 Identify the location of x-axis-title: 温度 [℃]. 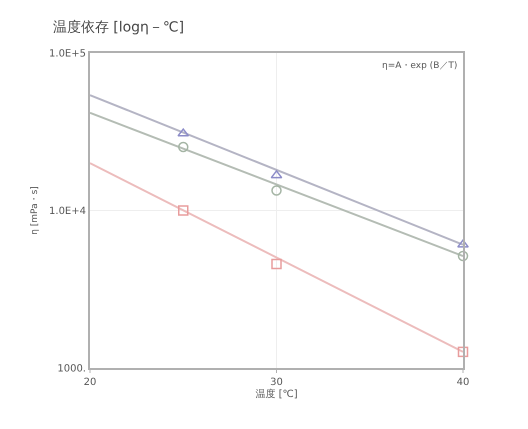
(276, 394).